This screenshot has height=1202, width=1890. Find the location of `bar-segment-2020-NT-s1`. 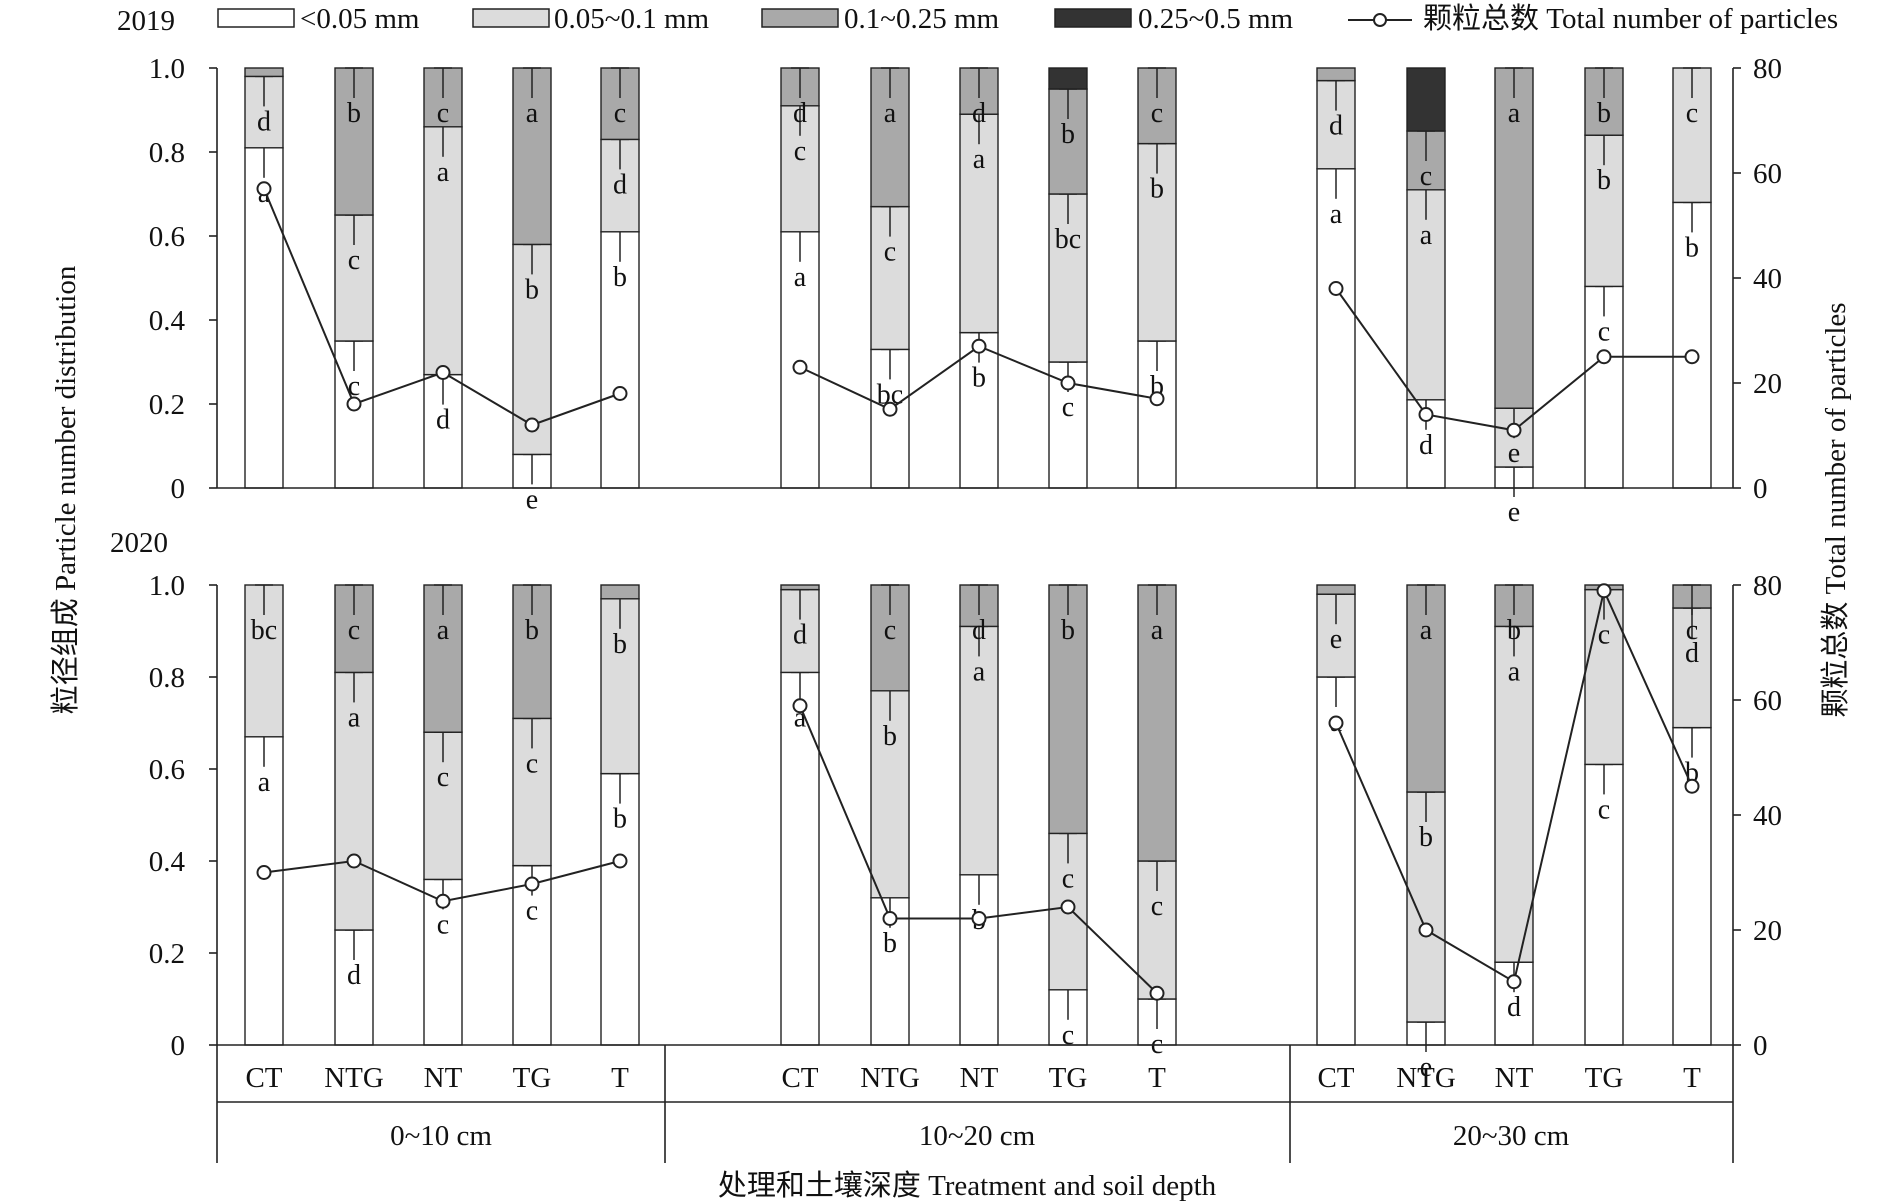

bar-segment-2020-NT-s1 is located at coordinates (1514, 1003).